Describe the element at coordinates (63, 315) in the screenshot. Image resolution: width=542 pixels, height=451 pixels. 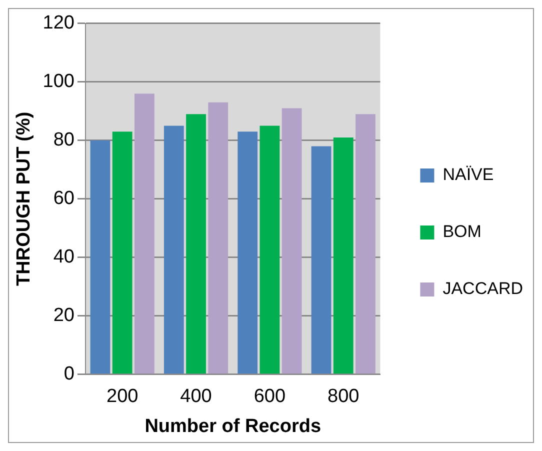
I see `y-tick-label: 20` at that location.